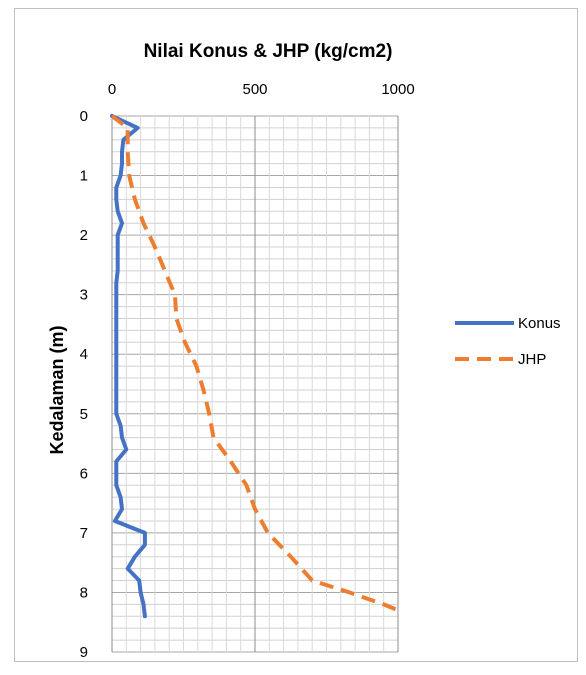 Image resolution: width=586 pixels, height=675 pixels. I want to click on y-tick-label: 6, so click(84, 473).